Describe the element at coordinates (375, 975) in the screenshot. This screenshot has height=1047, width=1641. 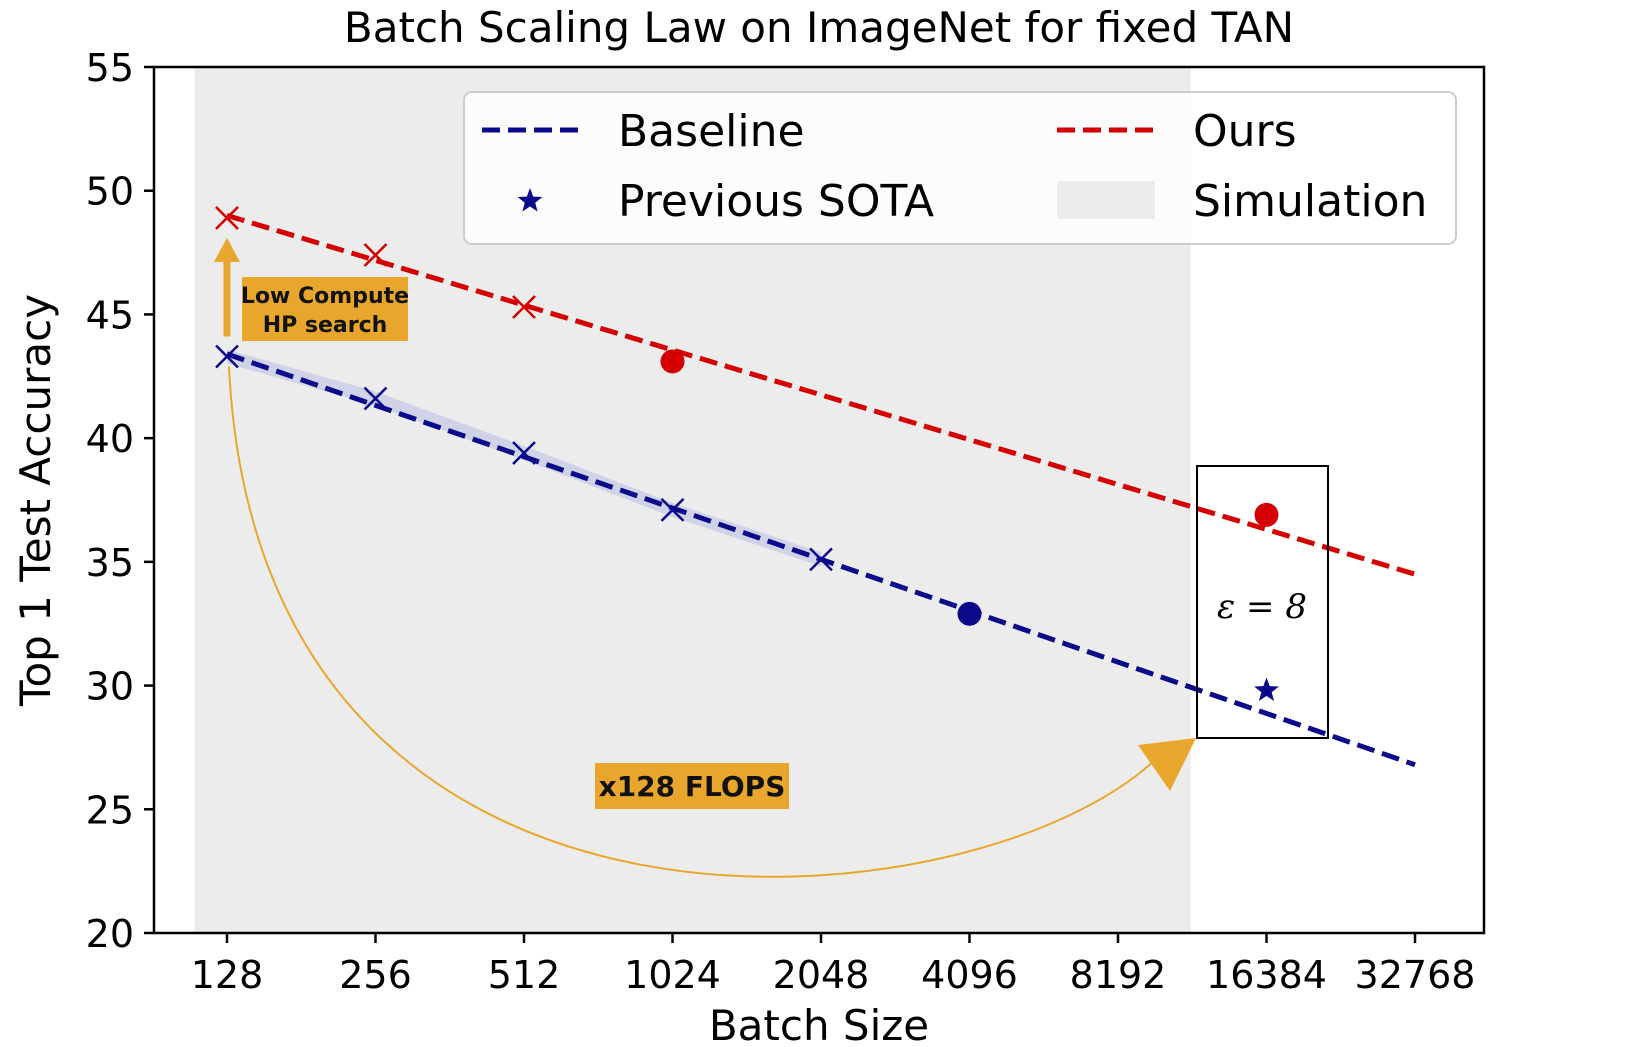
I see `x-tick-label: 256` at that location.